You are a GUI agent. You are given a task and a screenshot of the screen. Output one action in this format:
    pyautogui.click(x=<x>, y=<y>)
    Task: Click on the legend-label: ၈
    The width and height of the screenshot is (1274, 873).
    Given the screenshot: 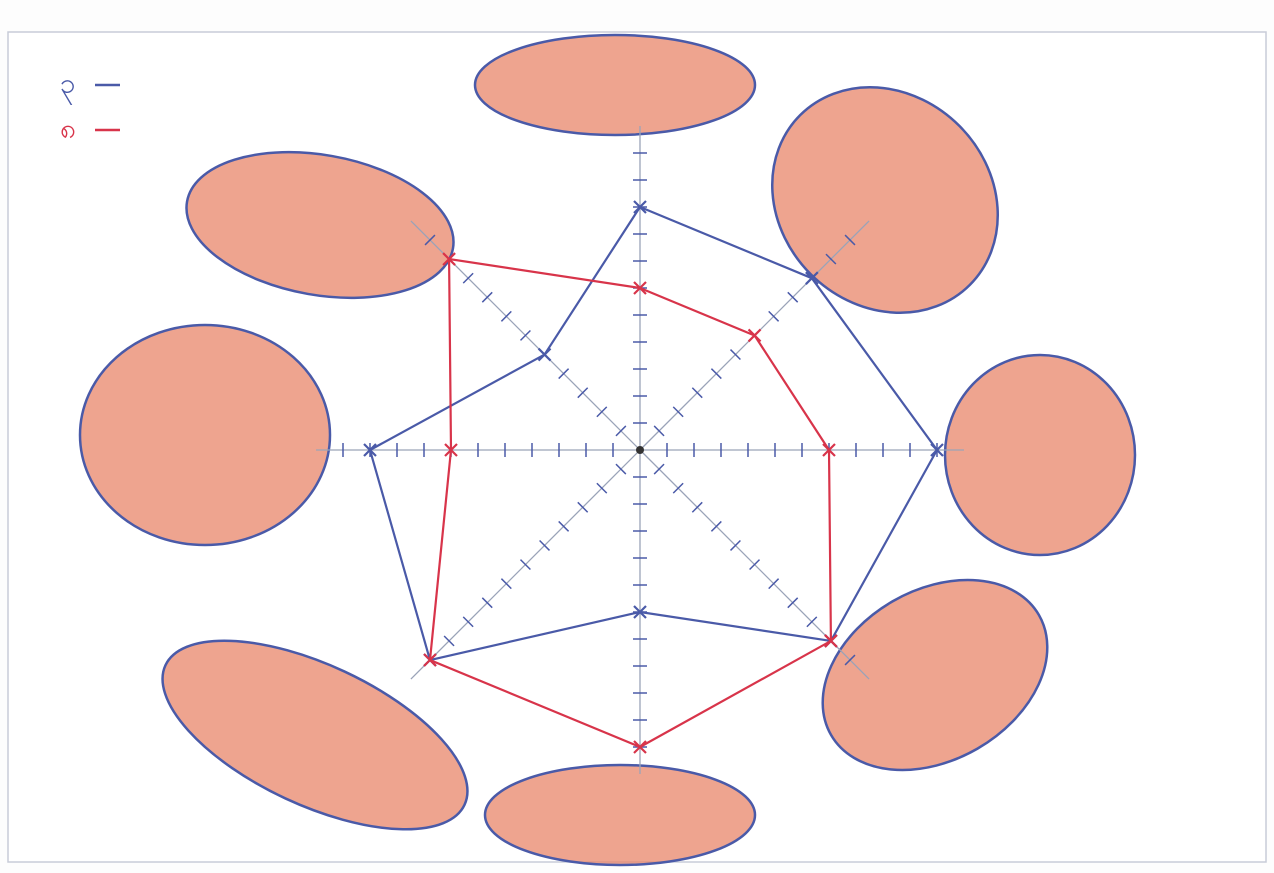 What is the action you would take?
    pyautogui.click(x=68, y=128)
    